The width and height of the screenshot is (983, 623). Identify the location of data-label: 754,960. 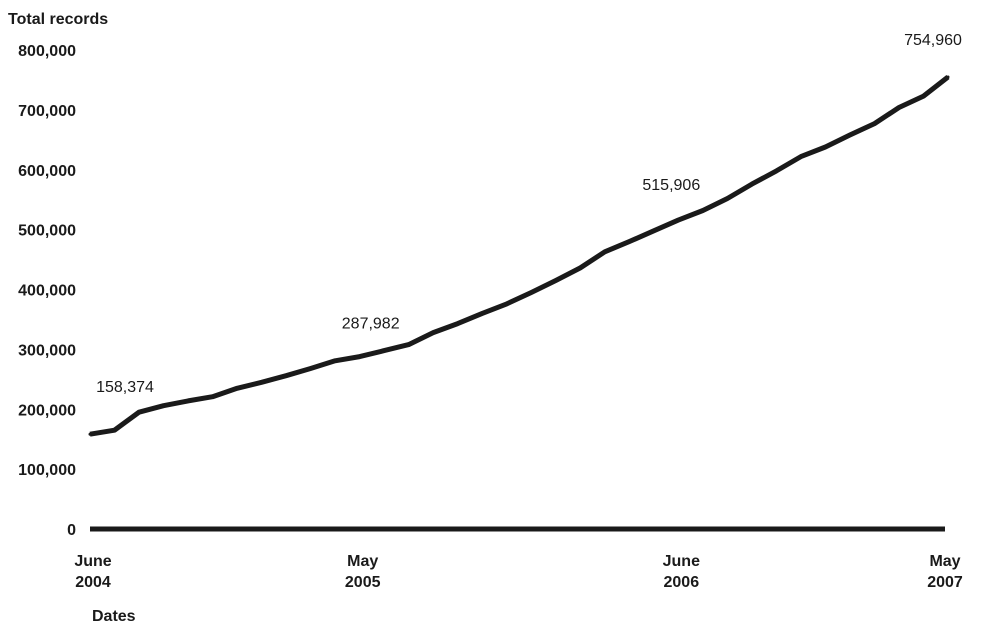
(933, 40).